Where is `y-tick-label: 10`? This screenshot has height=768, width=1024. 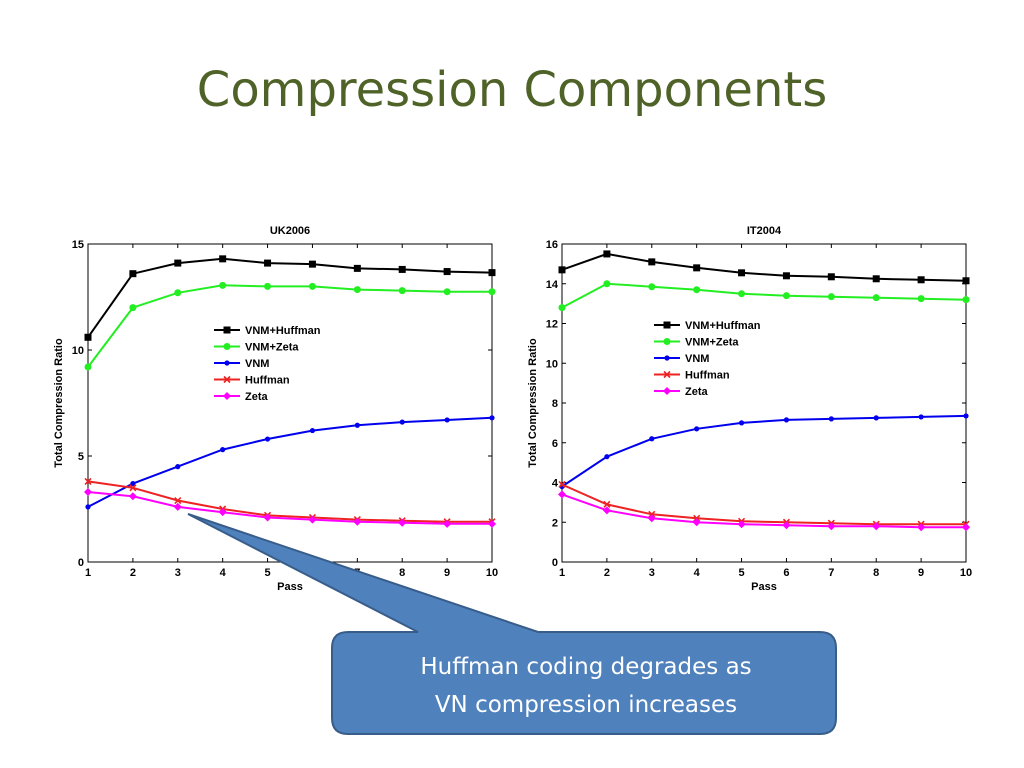
y-tick-label: 10 is located at coordinates (552, 364).